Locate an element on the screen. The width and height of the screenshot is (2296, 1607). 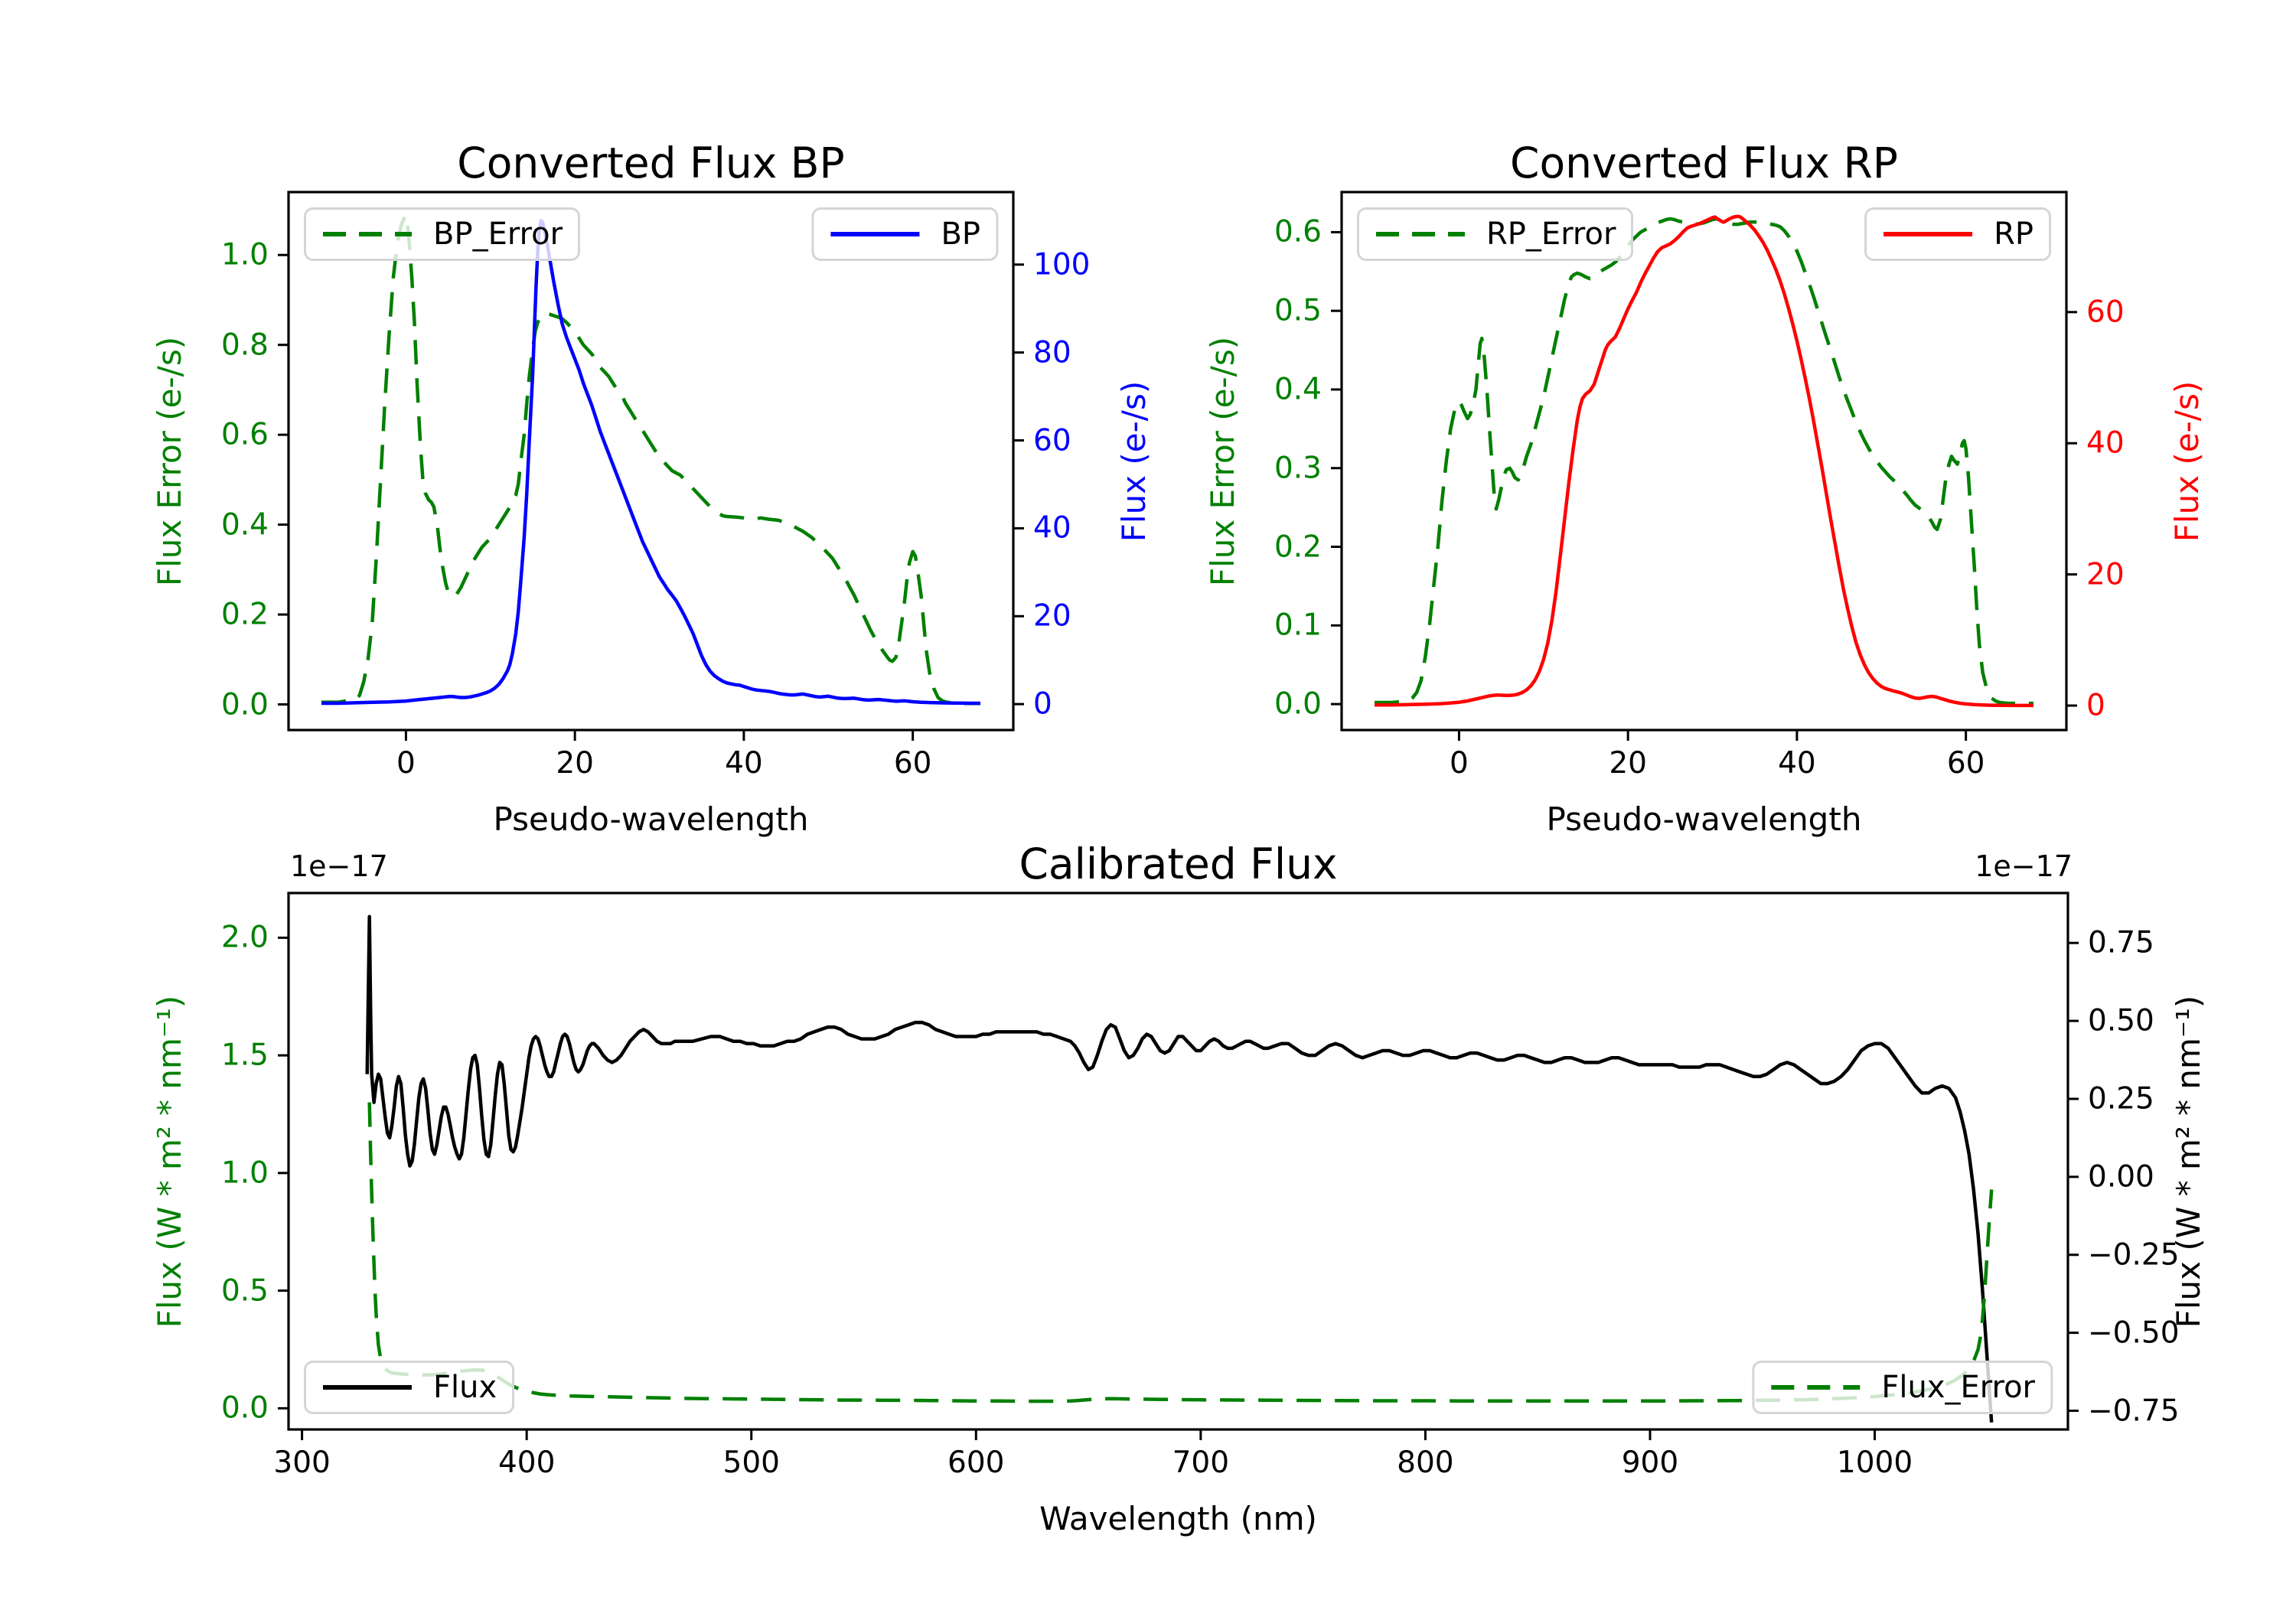
rp-error-curve is located at coordinates (1704, 461).